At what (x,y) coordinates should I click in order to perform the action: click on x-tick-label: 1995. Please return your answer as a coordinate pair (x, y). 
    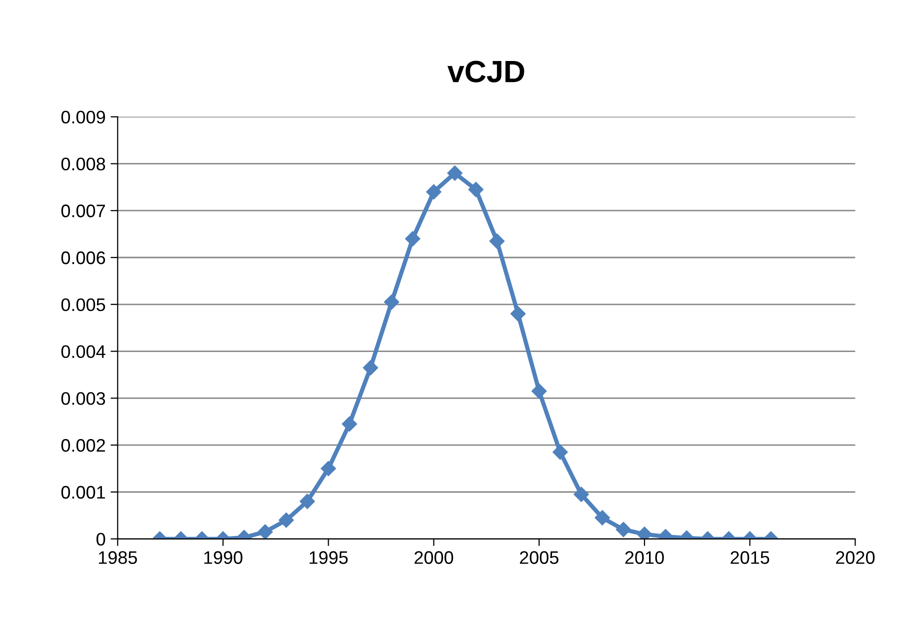
    Looking at the image, I should click on (329, 557).